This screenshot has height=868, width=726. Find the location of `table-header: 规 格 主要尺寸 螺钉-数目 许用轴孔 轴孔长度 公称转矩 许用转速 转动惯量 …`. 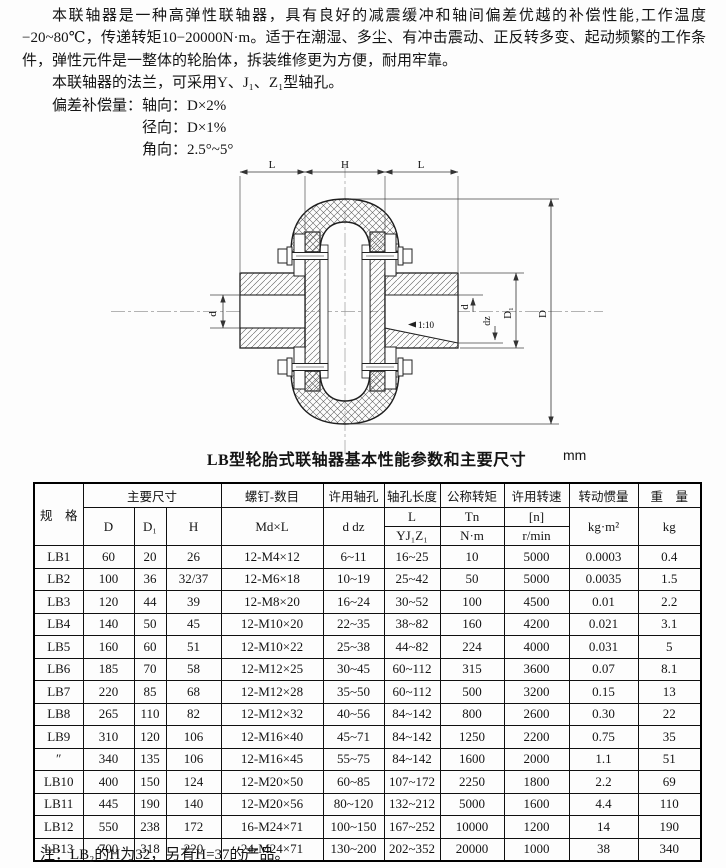

table-header: 规 格 主要尺寸 螺钉-数目 许用轴孔 轴孔长度 公称转矩 许用转速 转动惯量 … is located at coordinates (367, 514).